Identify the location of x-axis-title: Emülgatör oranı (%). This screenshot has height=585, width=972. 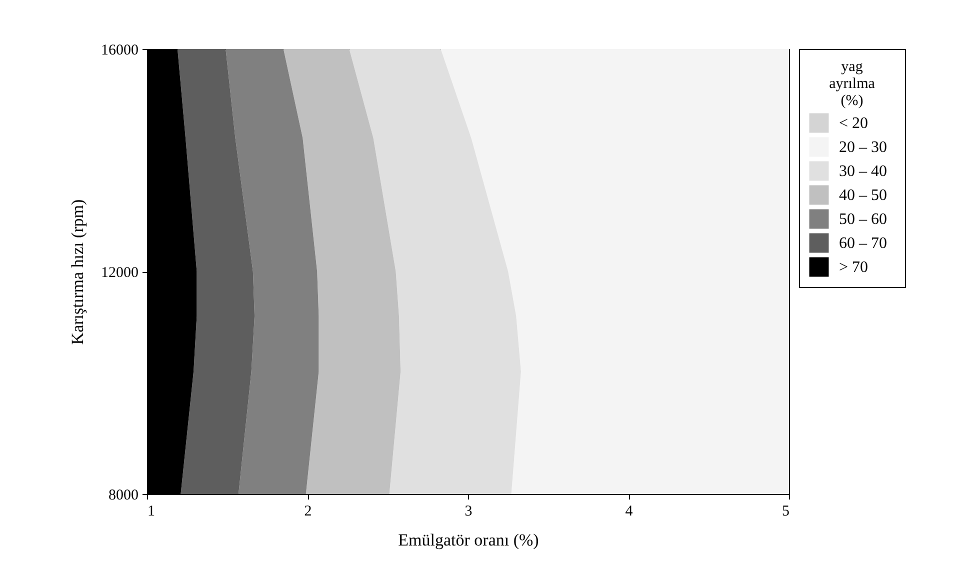
(468, 540).